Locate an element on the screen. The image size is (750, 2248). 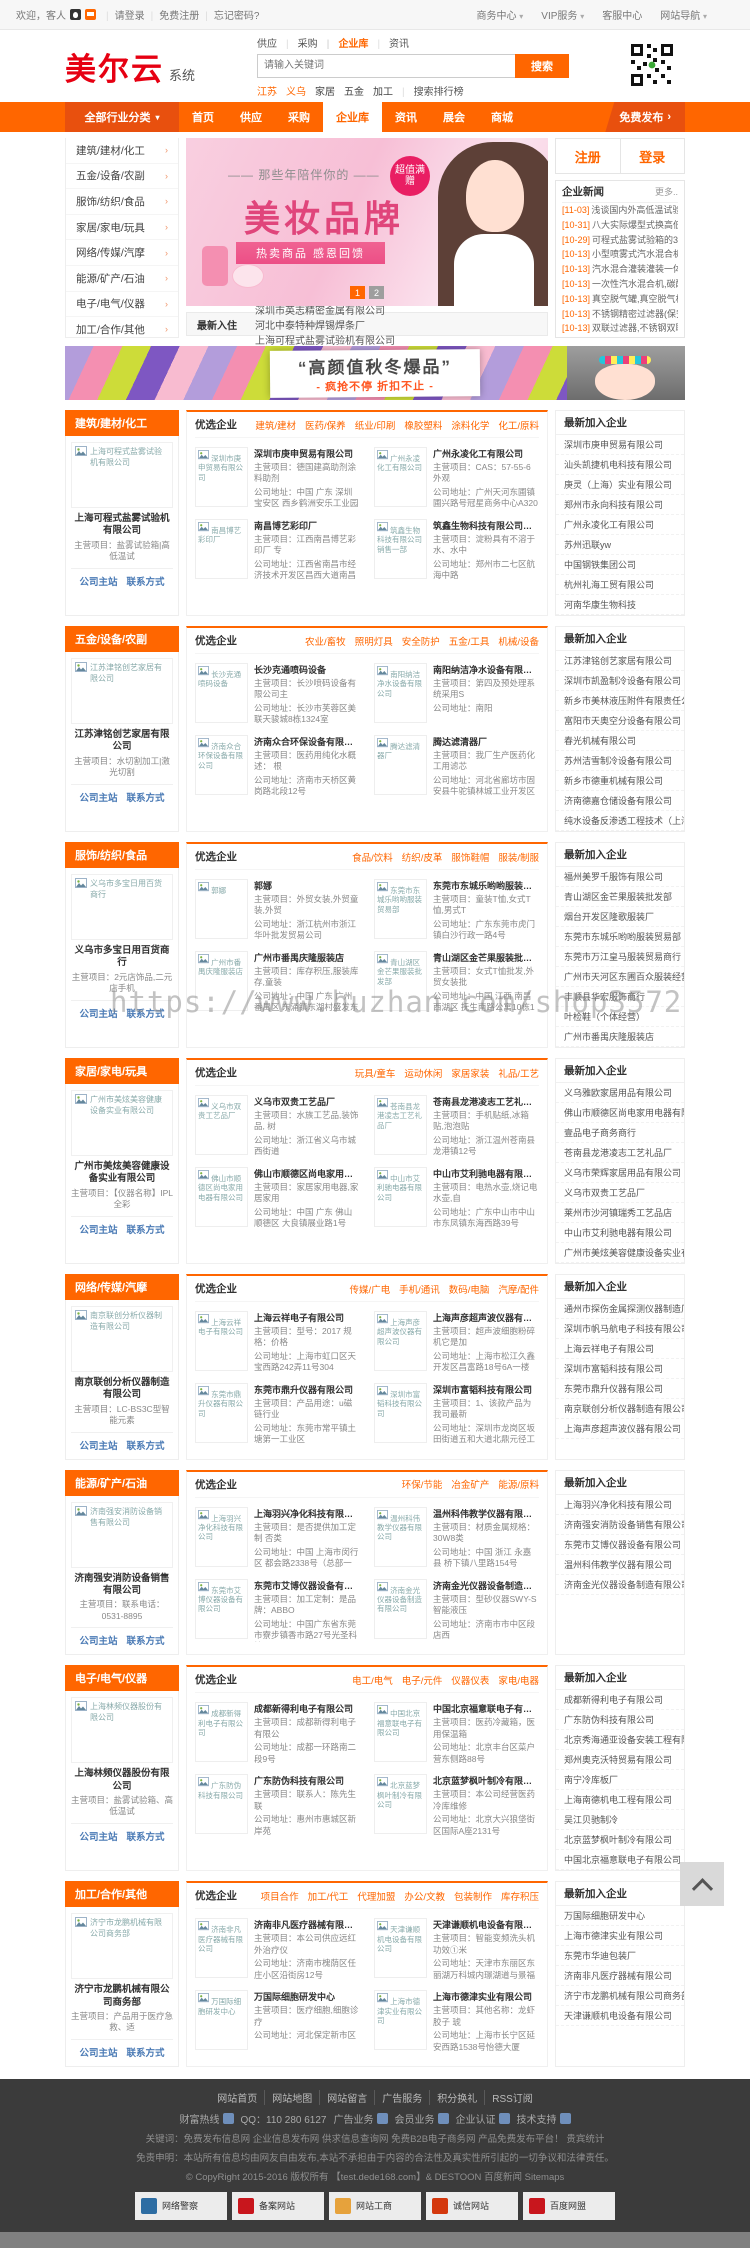
footer-link: 积分换礼 is located at coordinates (458, 2097).